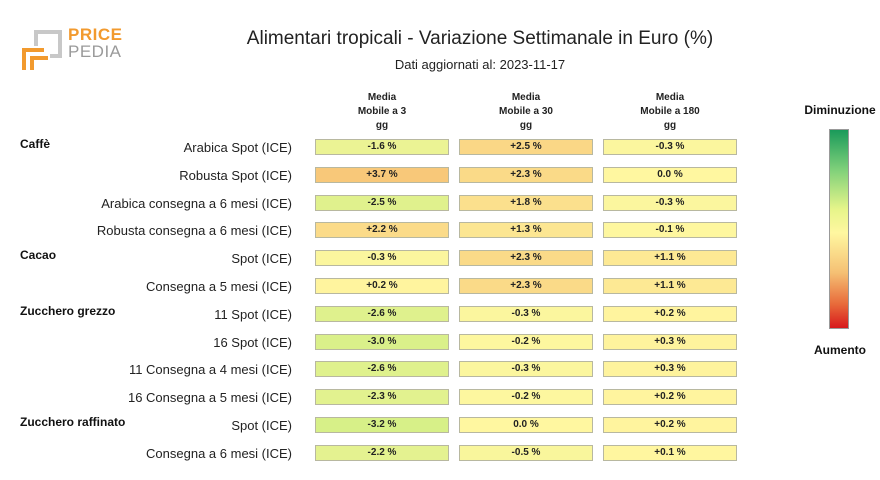 The width and height of the screenshot is (880, 480). Describe the element at coordinates (526, 452) in the screenshot. I see `heatmap-cell: -0.5 %` at that location.